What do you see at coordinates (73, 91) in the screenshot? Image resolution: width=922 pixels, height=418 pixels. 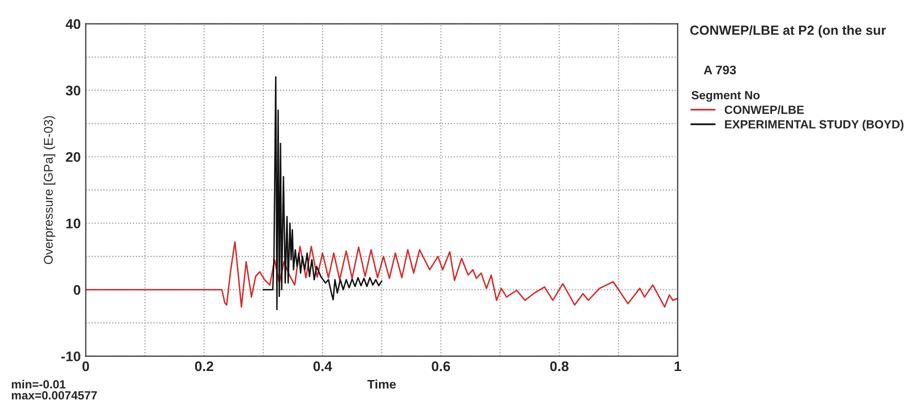 I see `y-tick-label: 30` at bounding box center [73, 91].